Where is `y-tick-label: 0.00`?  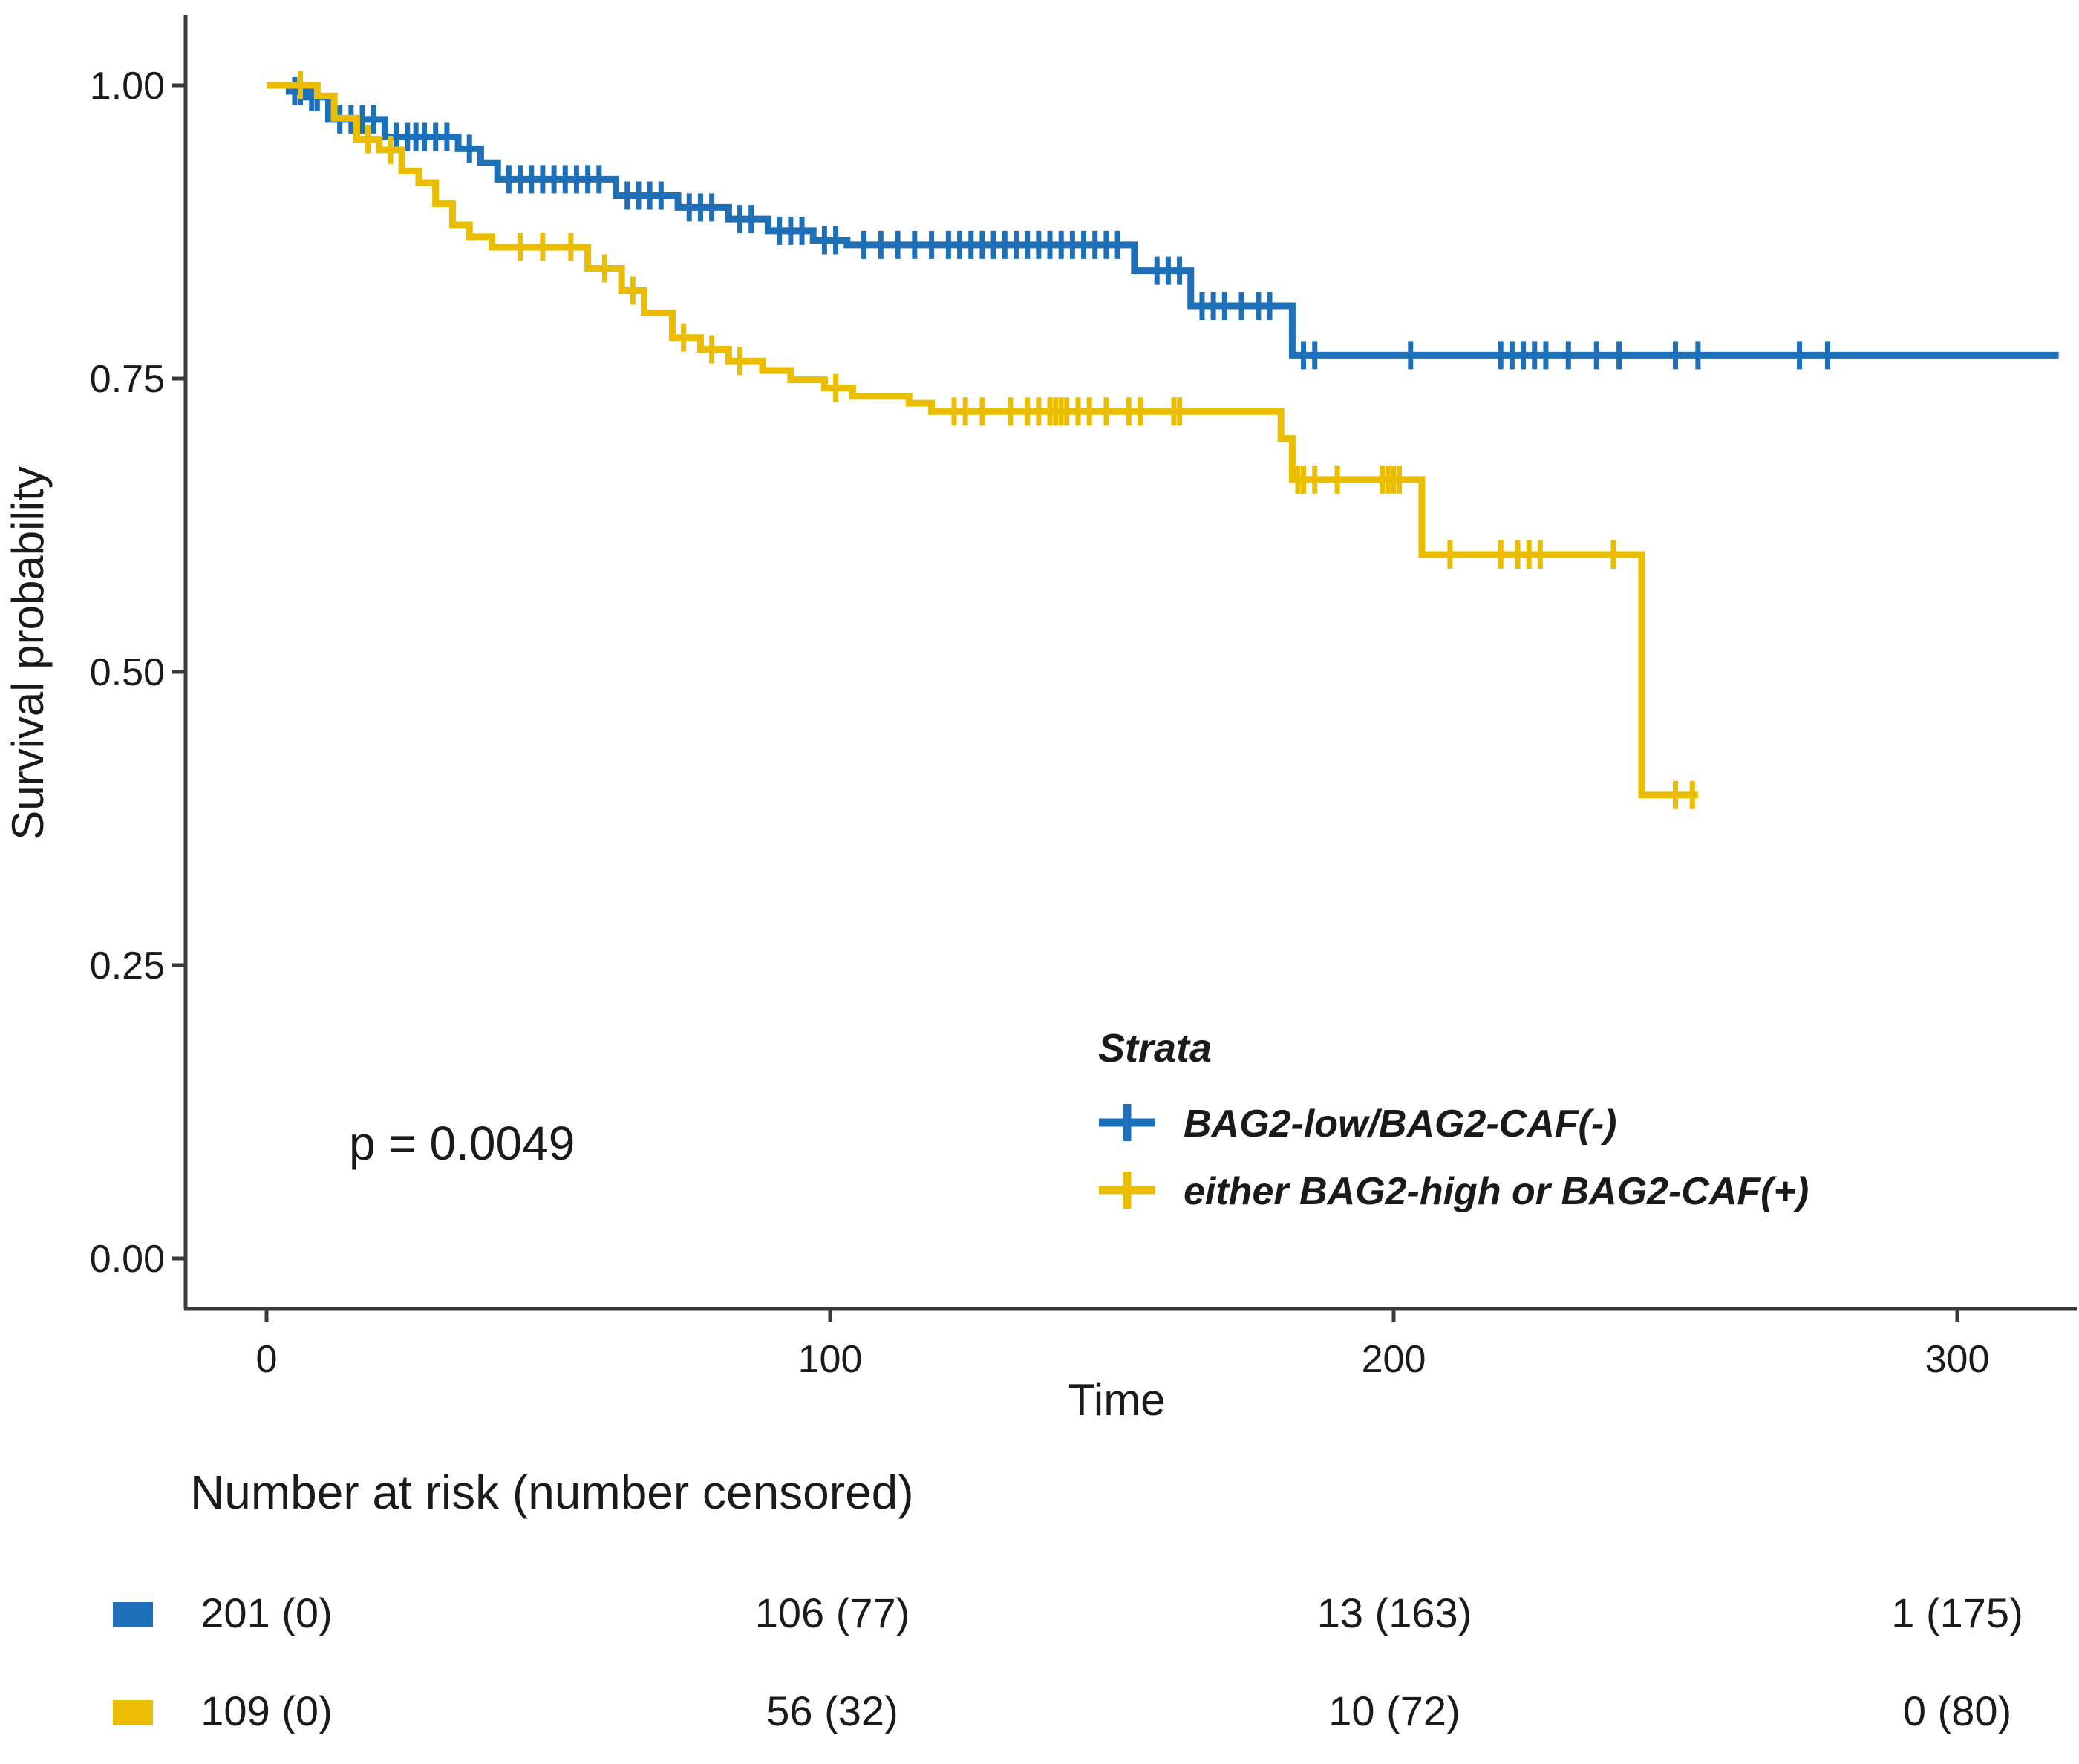 y-tick-label: 0.00 is located at coordinates (128, 1259).